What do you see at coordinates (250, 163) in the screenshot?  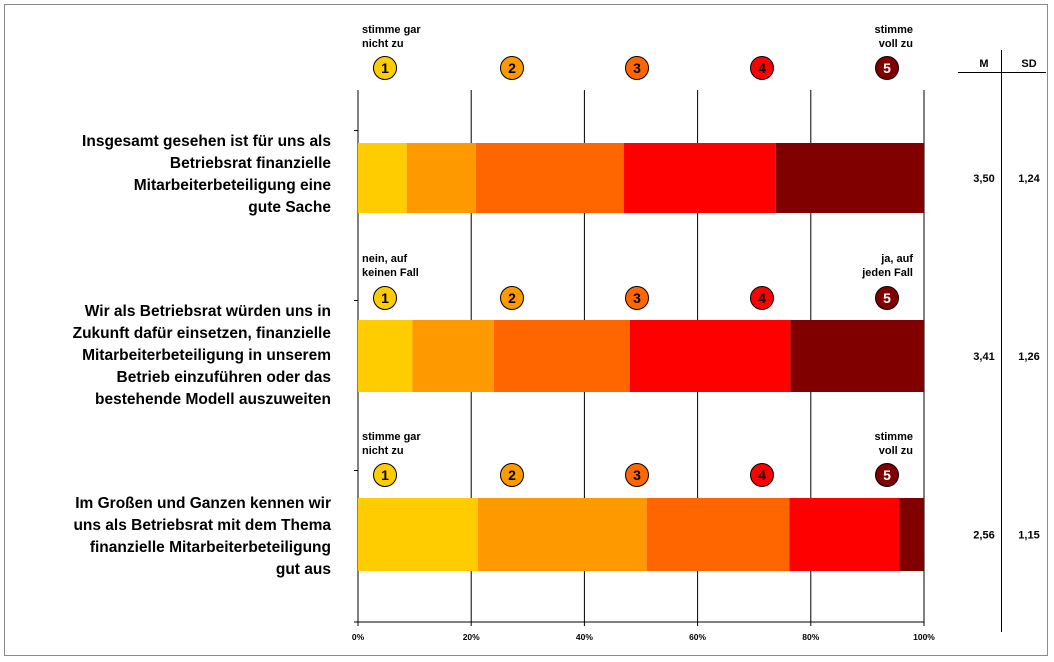 I see `item-label-line: Betriebsrat finanzielle` at bounding box center [250, 163].